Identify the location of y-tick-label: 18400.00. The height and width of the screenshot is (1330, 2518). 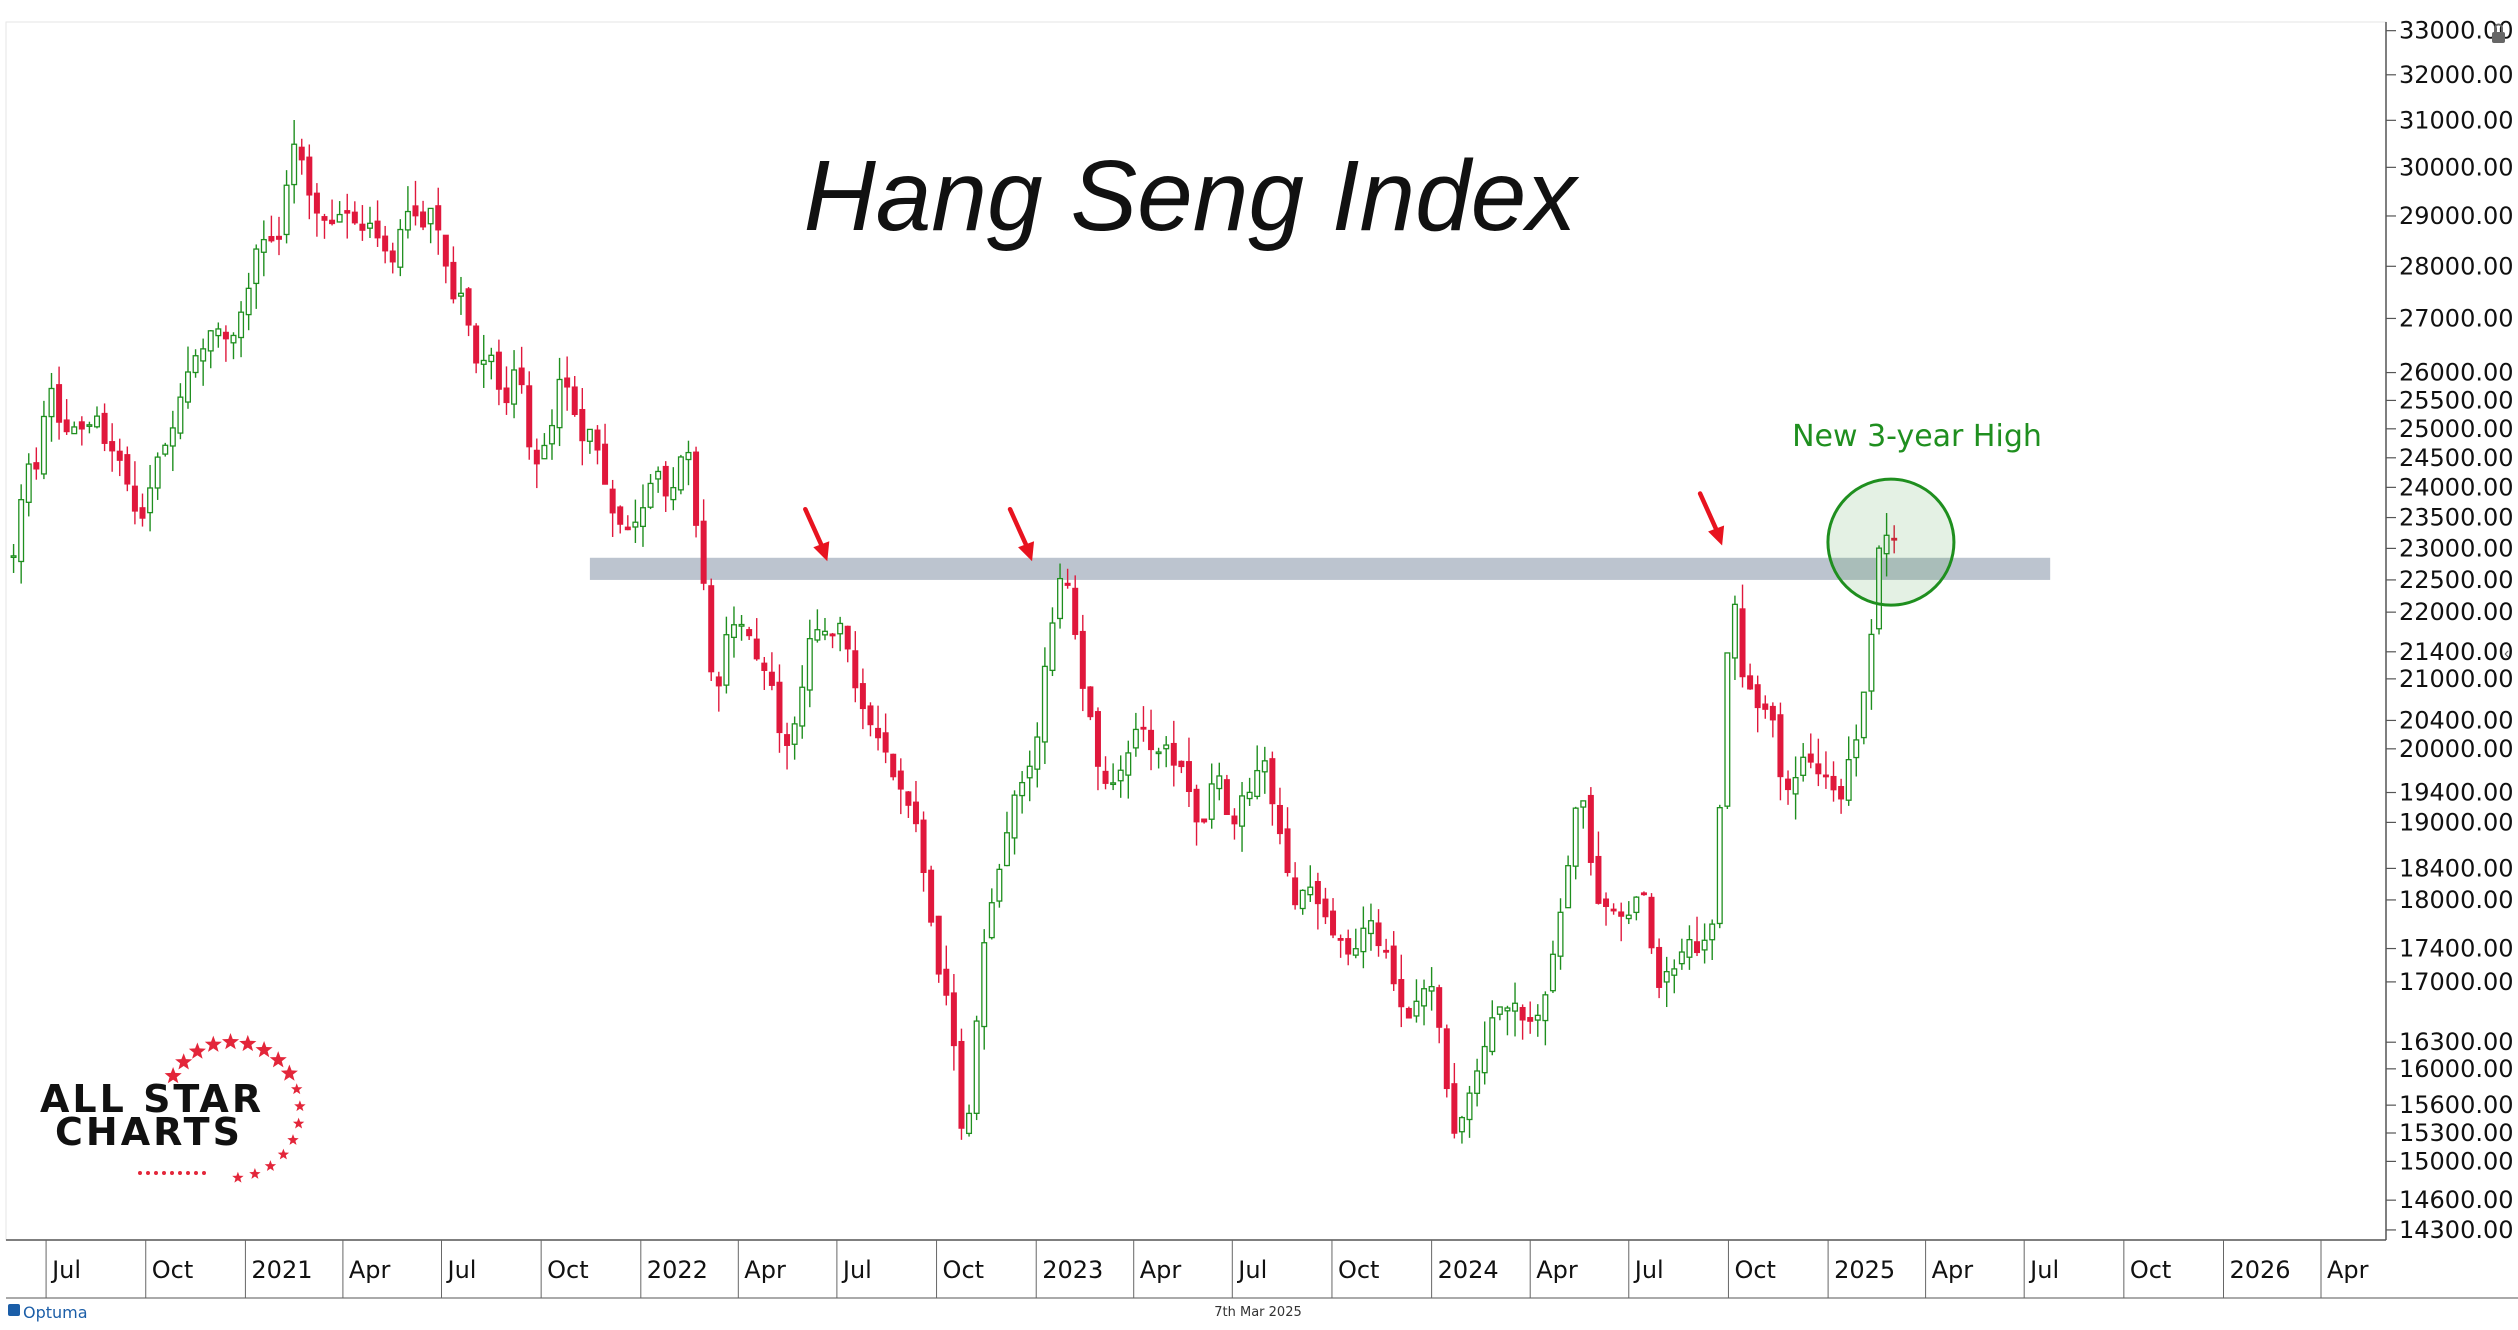
(2456, 868).